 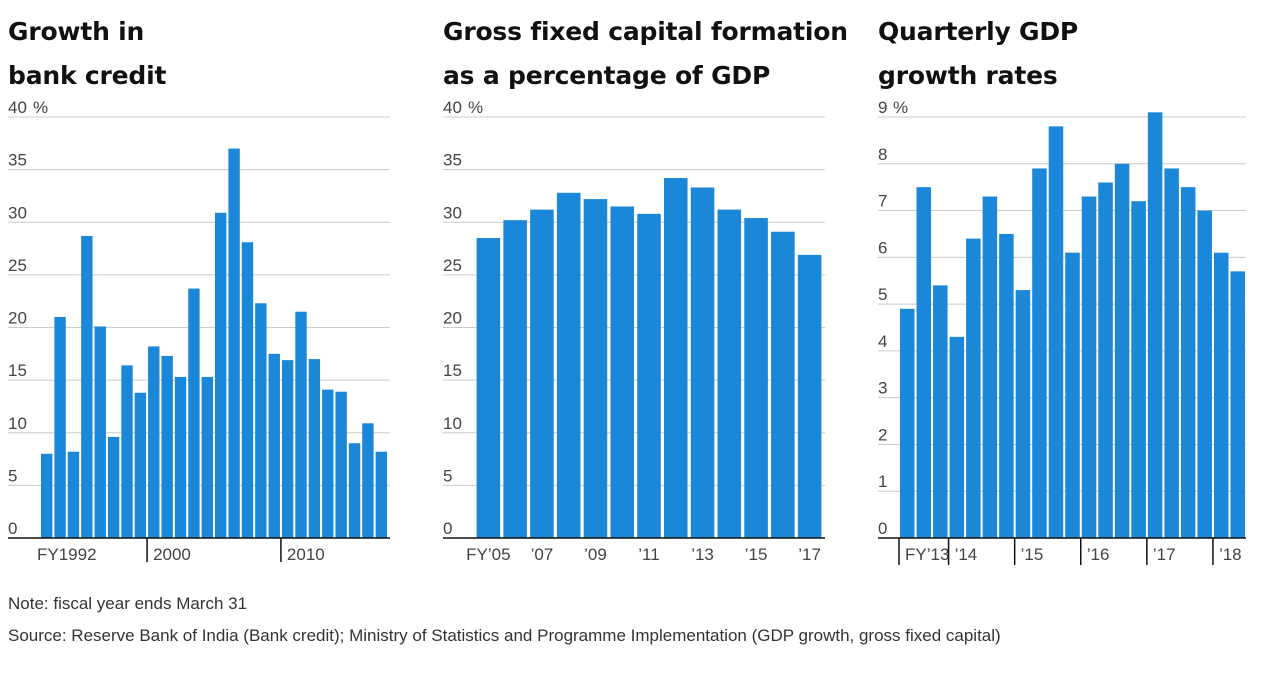 What do you see at coordinates (128, 603) in the screenshot?
I see `footnote: Note: fiscal year ends March 31` at bounding box center [128, 603].